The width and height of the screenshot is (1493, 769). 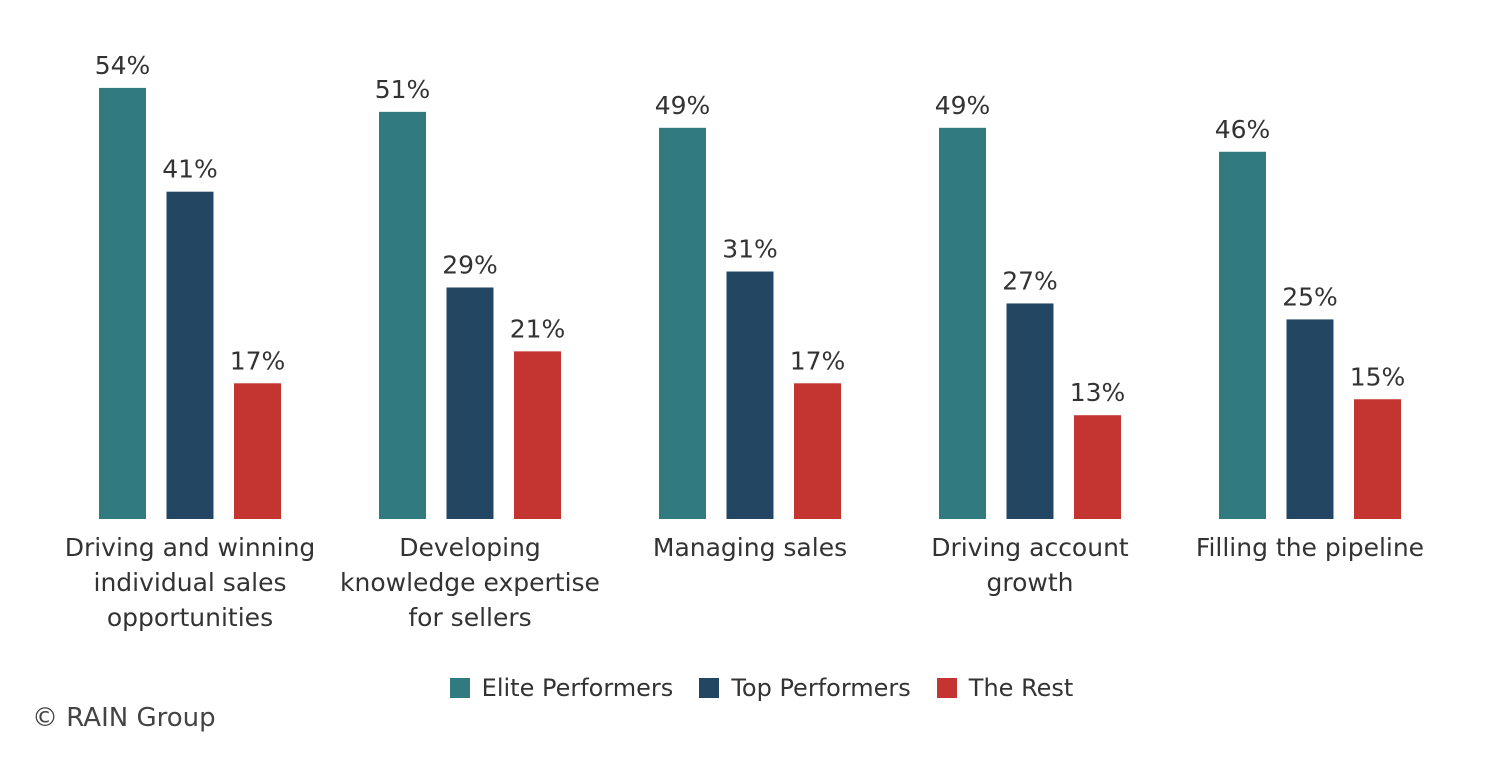 I want to click on value-label: 54%, so click(x=123, y=65).